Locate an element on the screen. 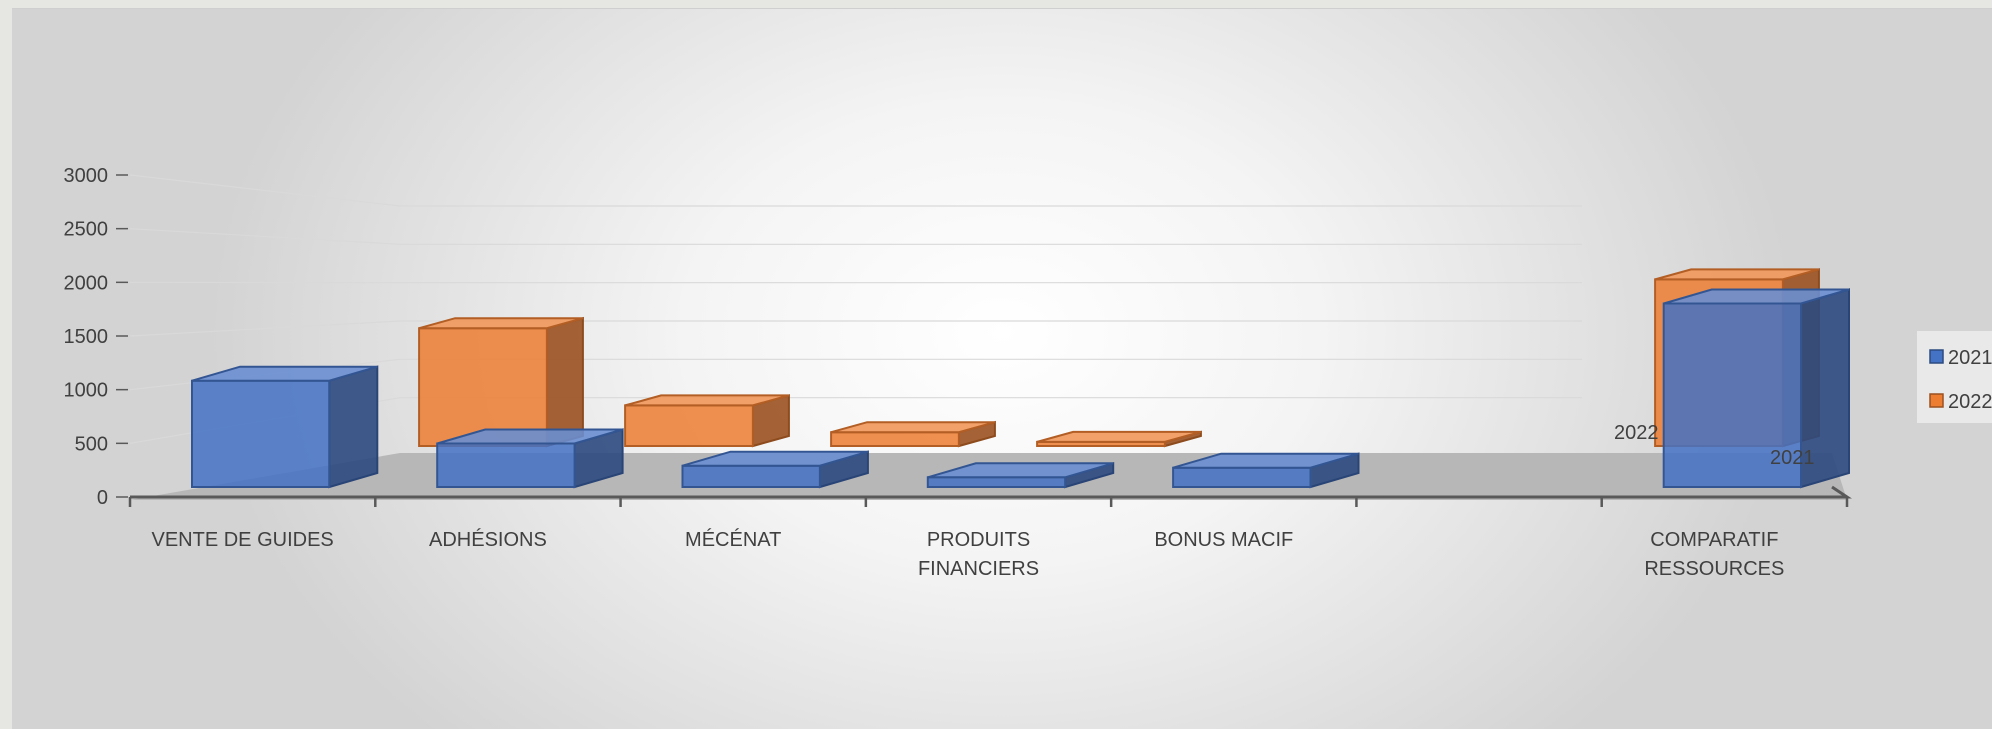 This screenshot has height=729, width=1992. legend-swatch-2021 is located at coordinates (1936, 356).